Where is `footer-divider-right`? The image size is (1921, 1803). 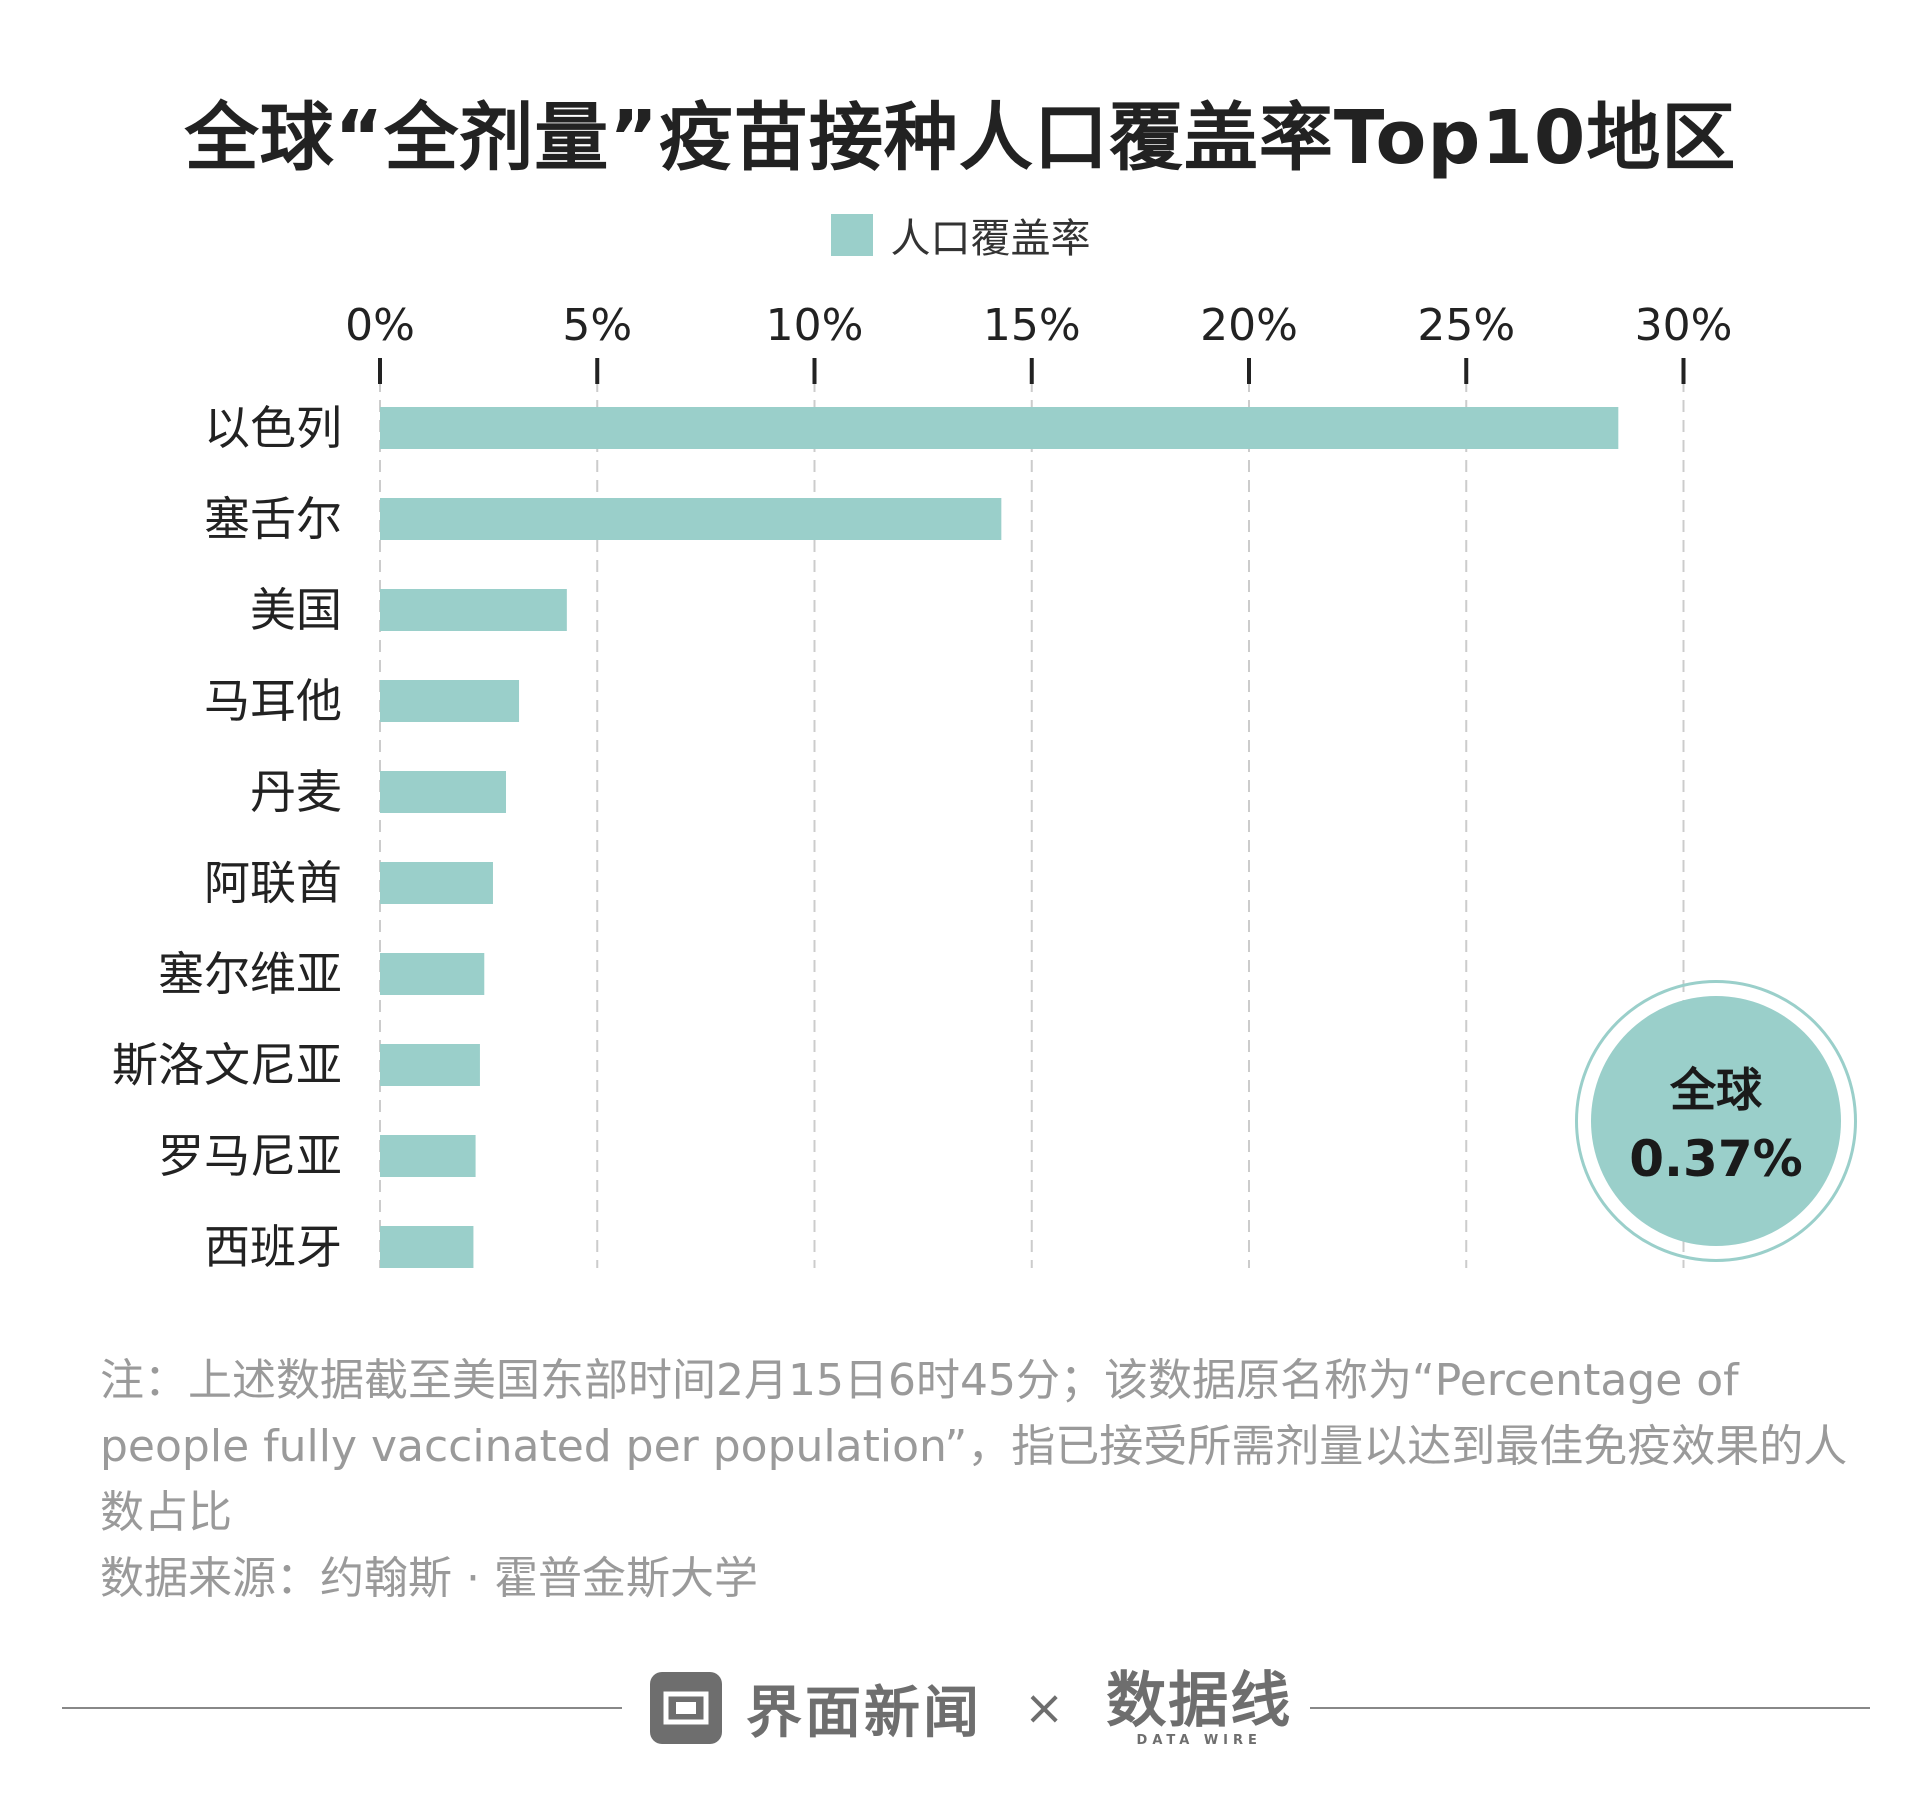 footer-divider-right is located at coordinates (1590, 1708).